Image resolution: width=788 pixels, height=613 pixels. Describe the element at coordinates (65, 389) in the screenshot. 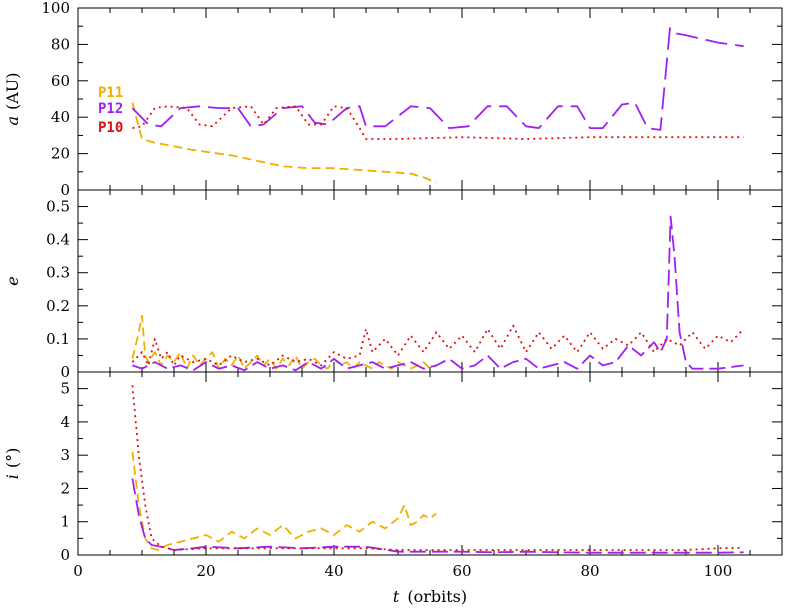

I see `y-tick-label: 5` at that location.